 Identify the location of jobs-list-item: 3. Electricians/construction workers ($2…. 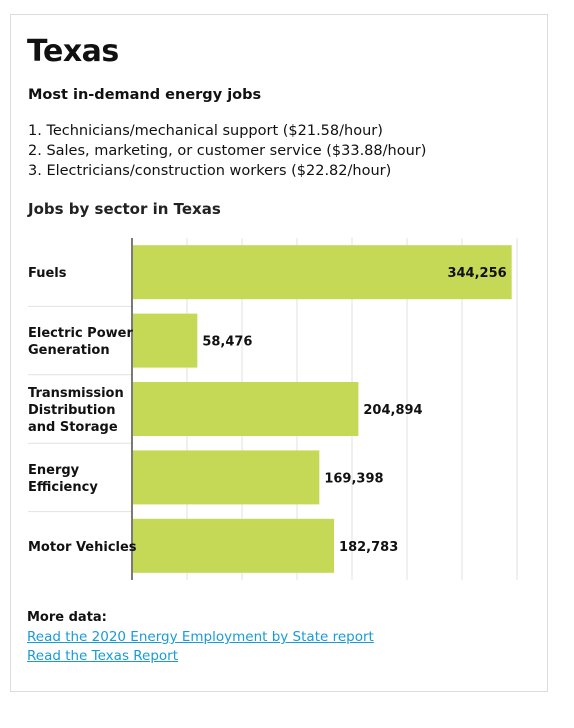
(210, 171).